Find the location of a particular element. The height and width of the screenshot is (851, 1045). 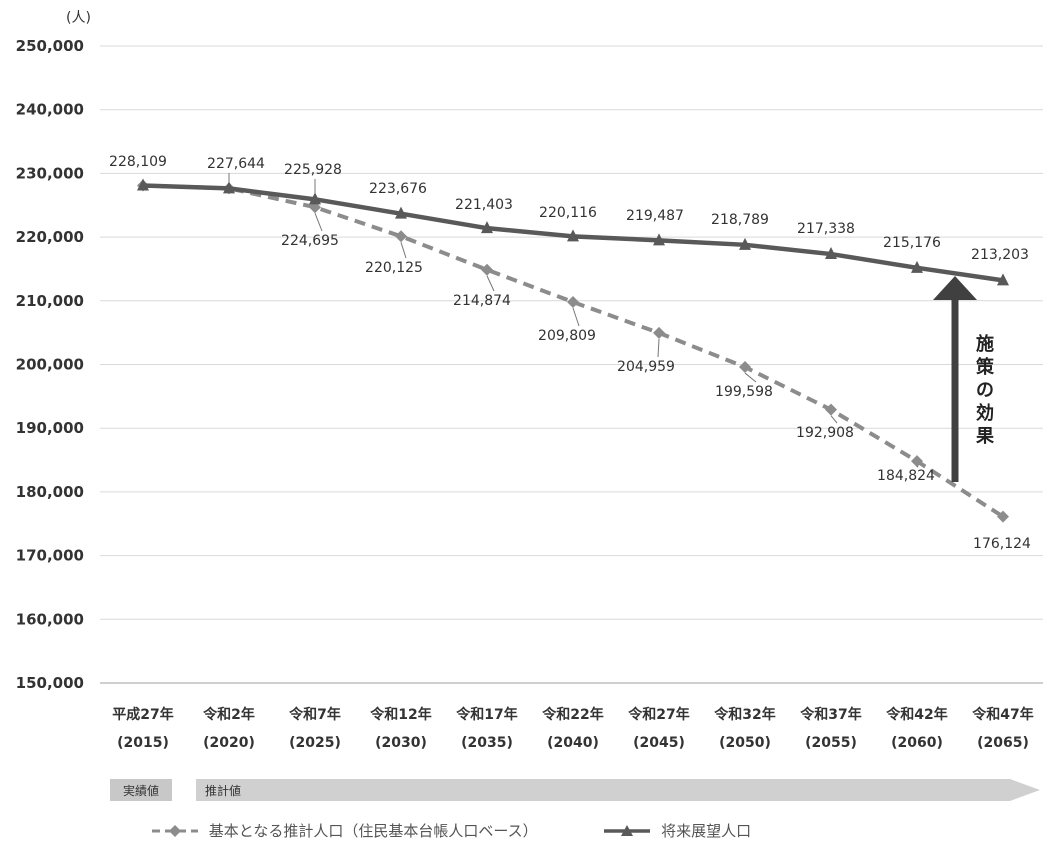

x-tick-year: (2040) is located at coordinates (573, 743).